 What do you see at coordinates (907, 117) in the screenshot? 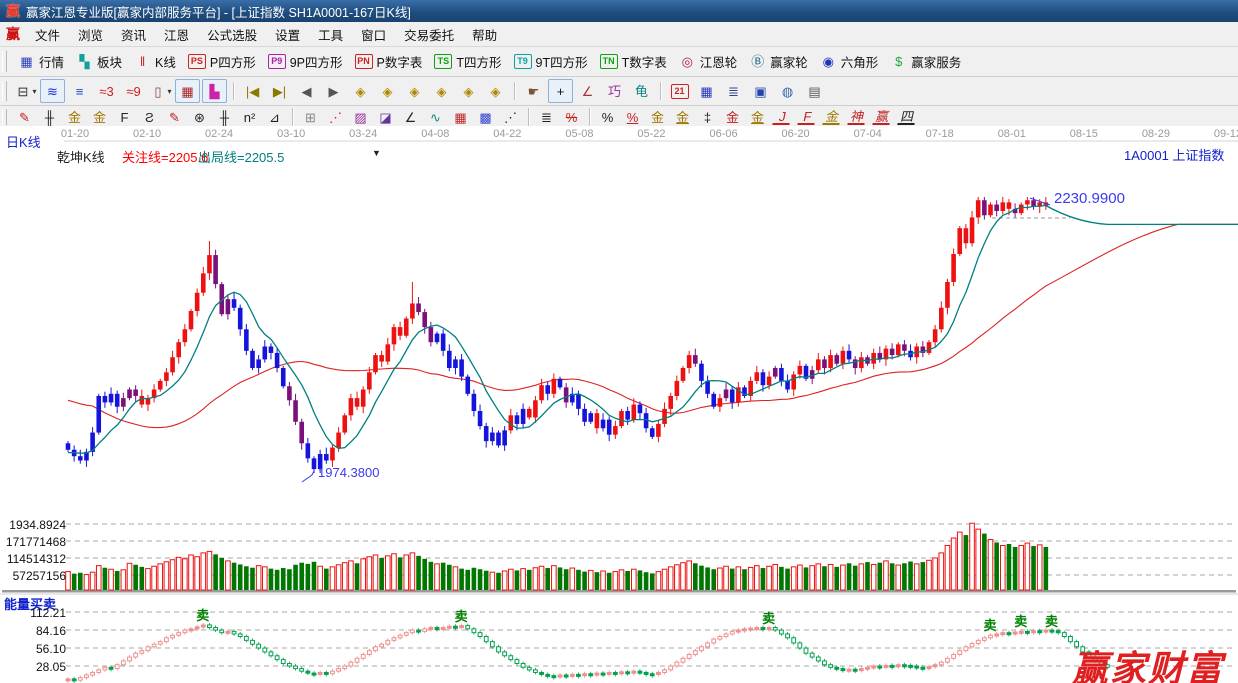
I see `si-angle-tool: 四` at bounding box center [907, 117].